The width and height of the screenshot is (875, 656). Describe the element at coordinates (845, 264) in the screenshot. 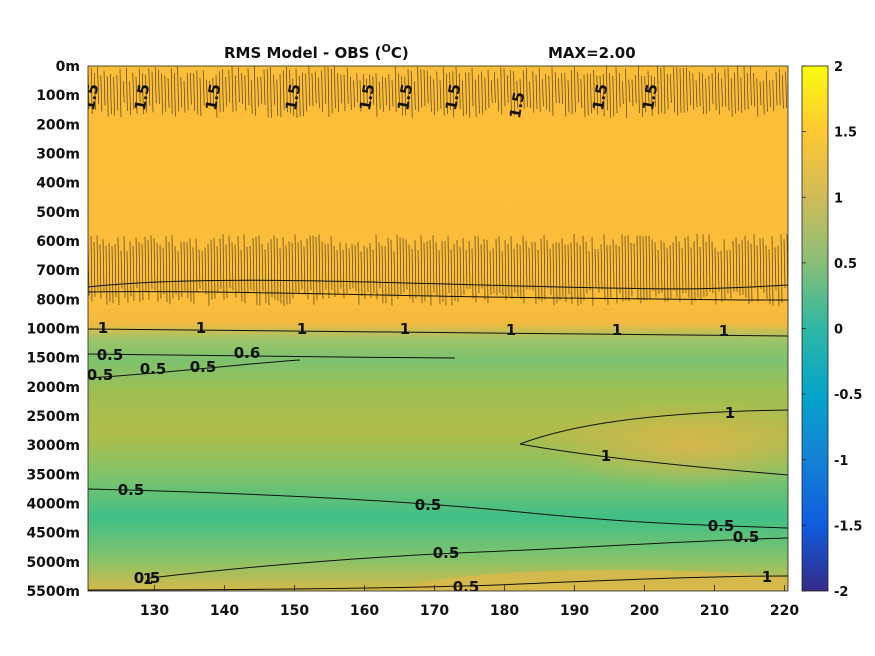

I see `colorbar-tick-label: 0.5` at that location.